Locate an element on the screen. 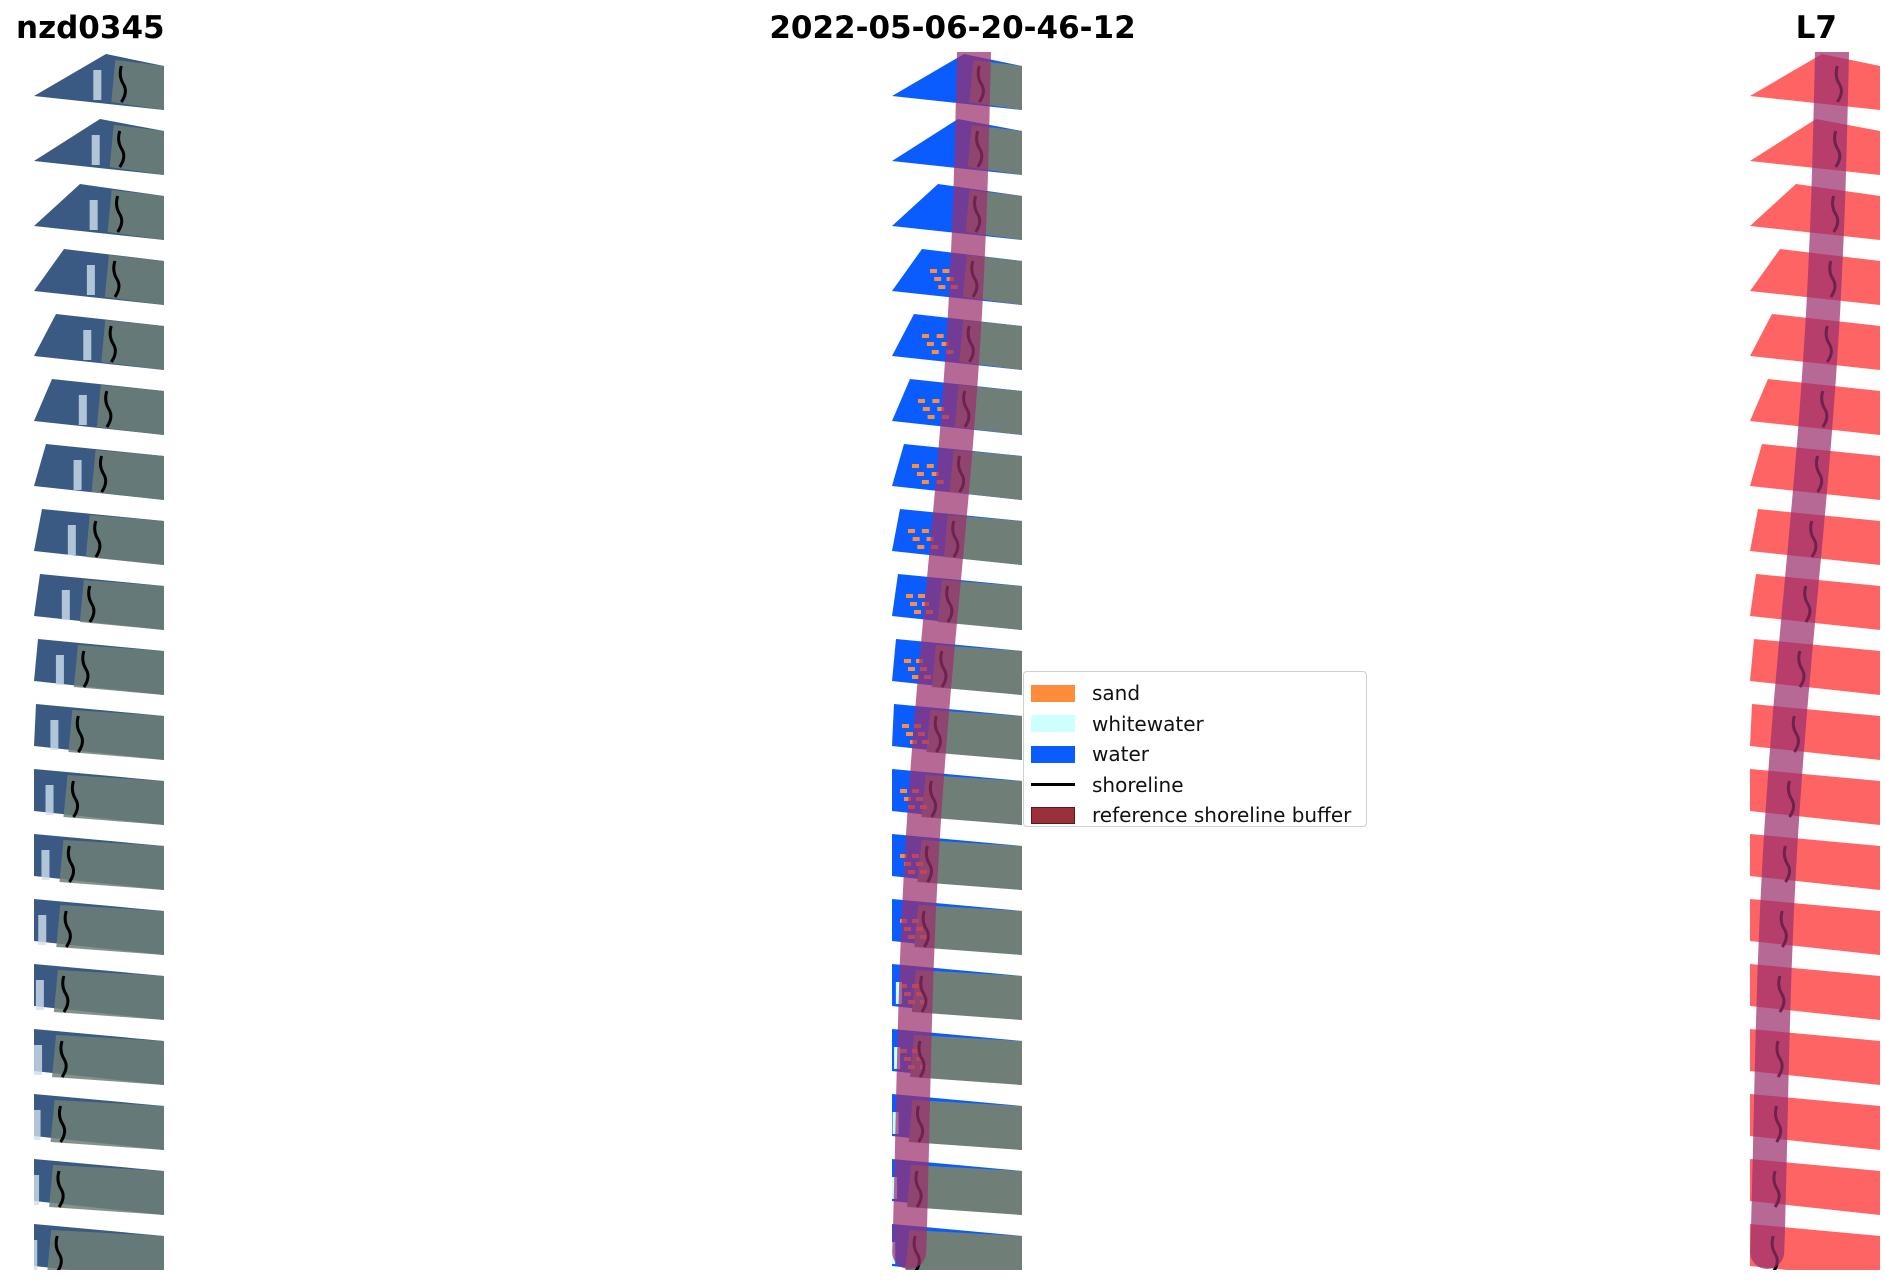 The image size is (1885, 1283). water-index-panel is located at coordinates (1815, 661).